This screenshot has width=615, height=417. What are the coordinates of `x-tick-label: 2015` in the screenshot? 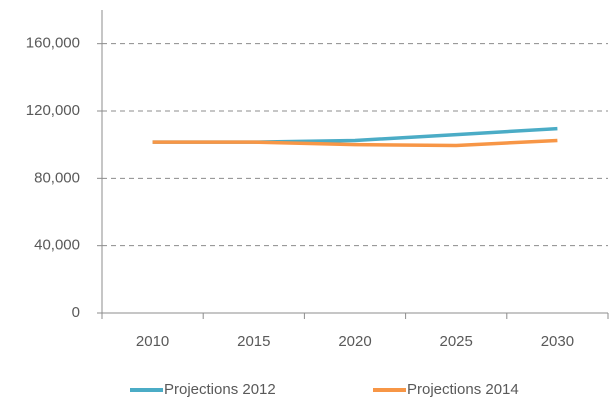 It's located at (253, 341).